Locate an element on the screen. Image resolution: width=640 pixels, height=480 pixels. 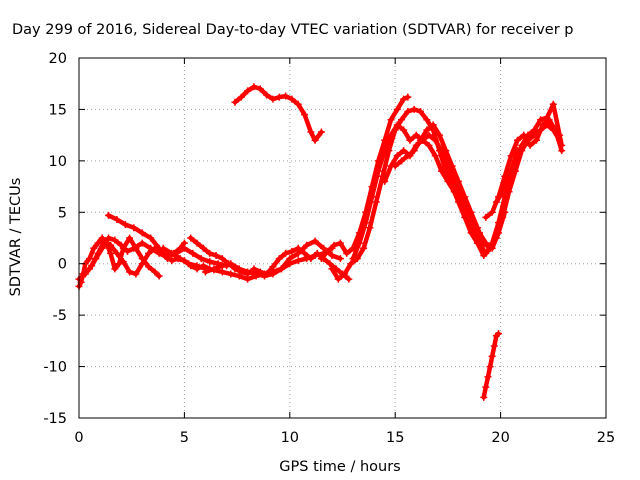
y-tick-label: 20 is located at coordinates (58, 59).